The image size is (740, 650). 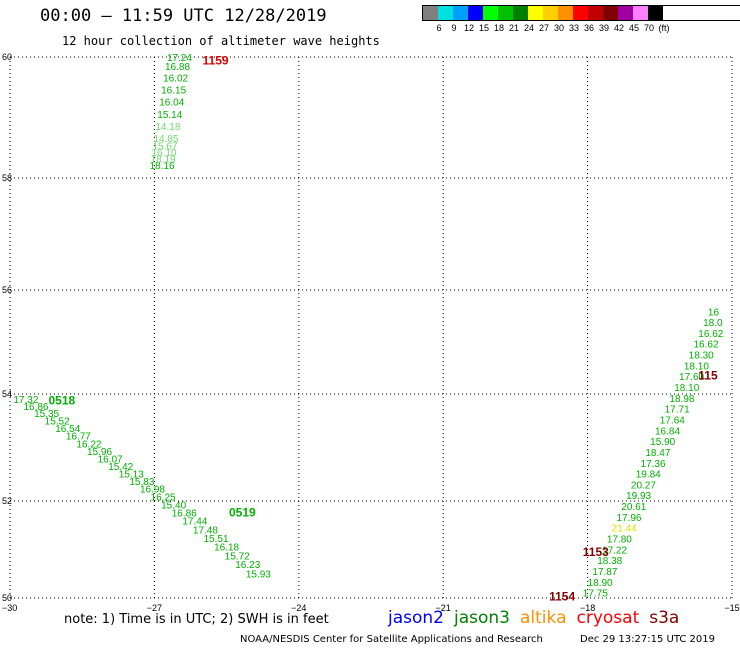 I want to click on wave-height-label: 19.84, so click(x=648, y=475).